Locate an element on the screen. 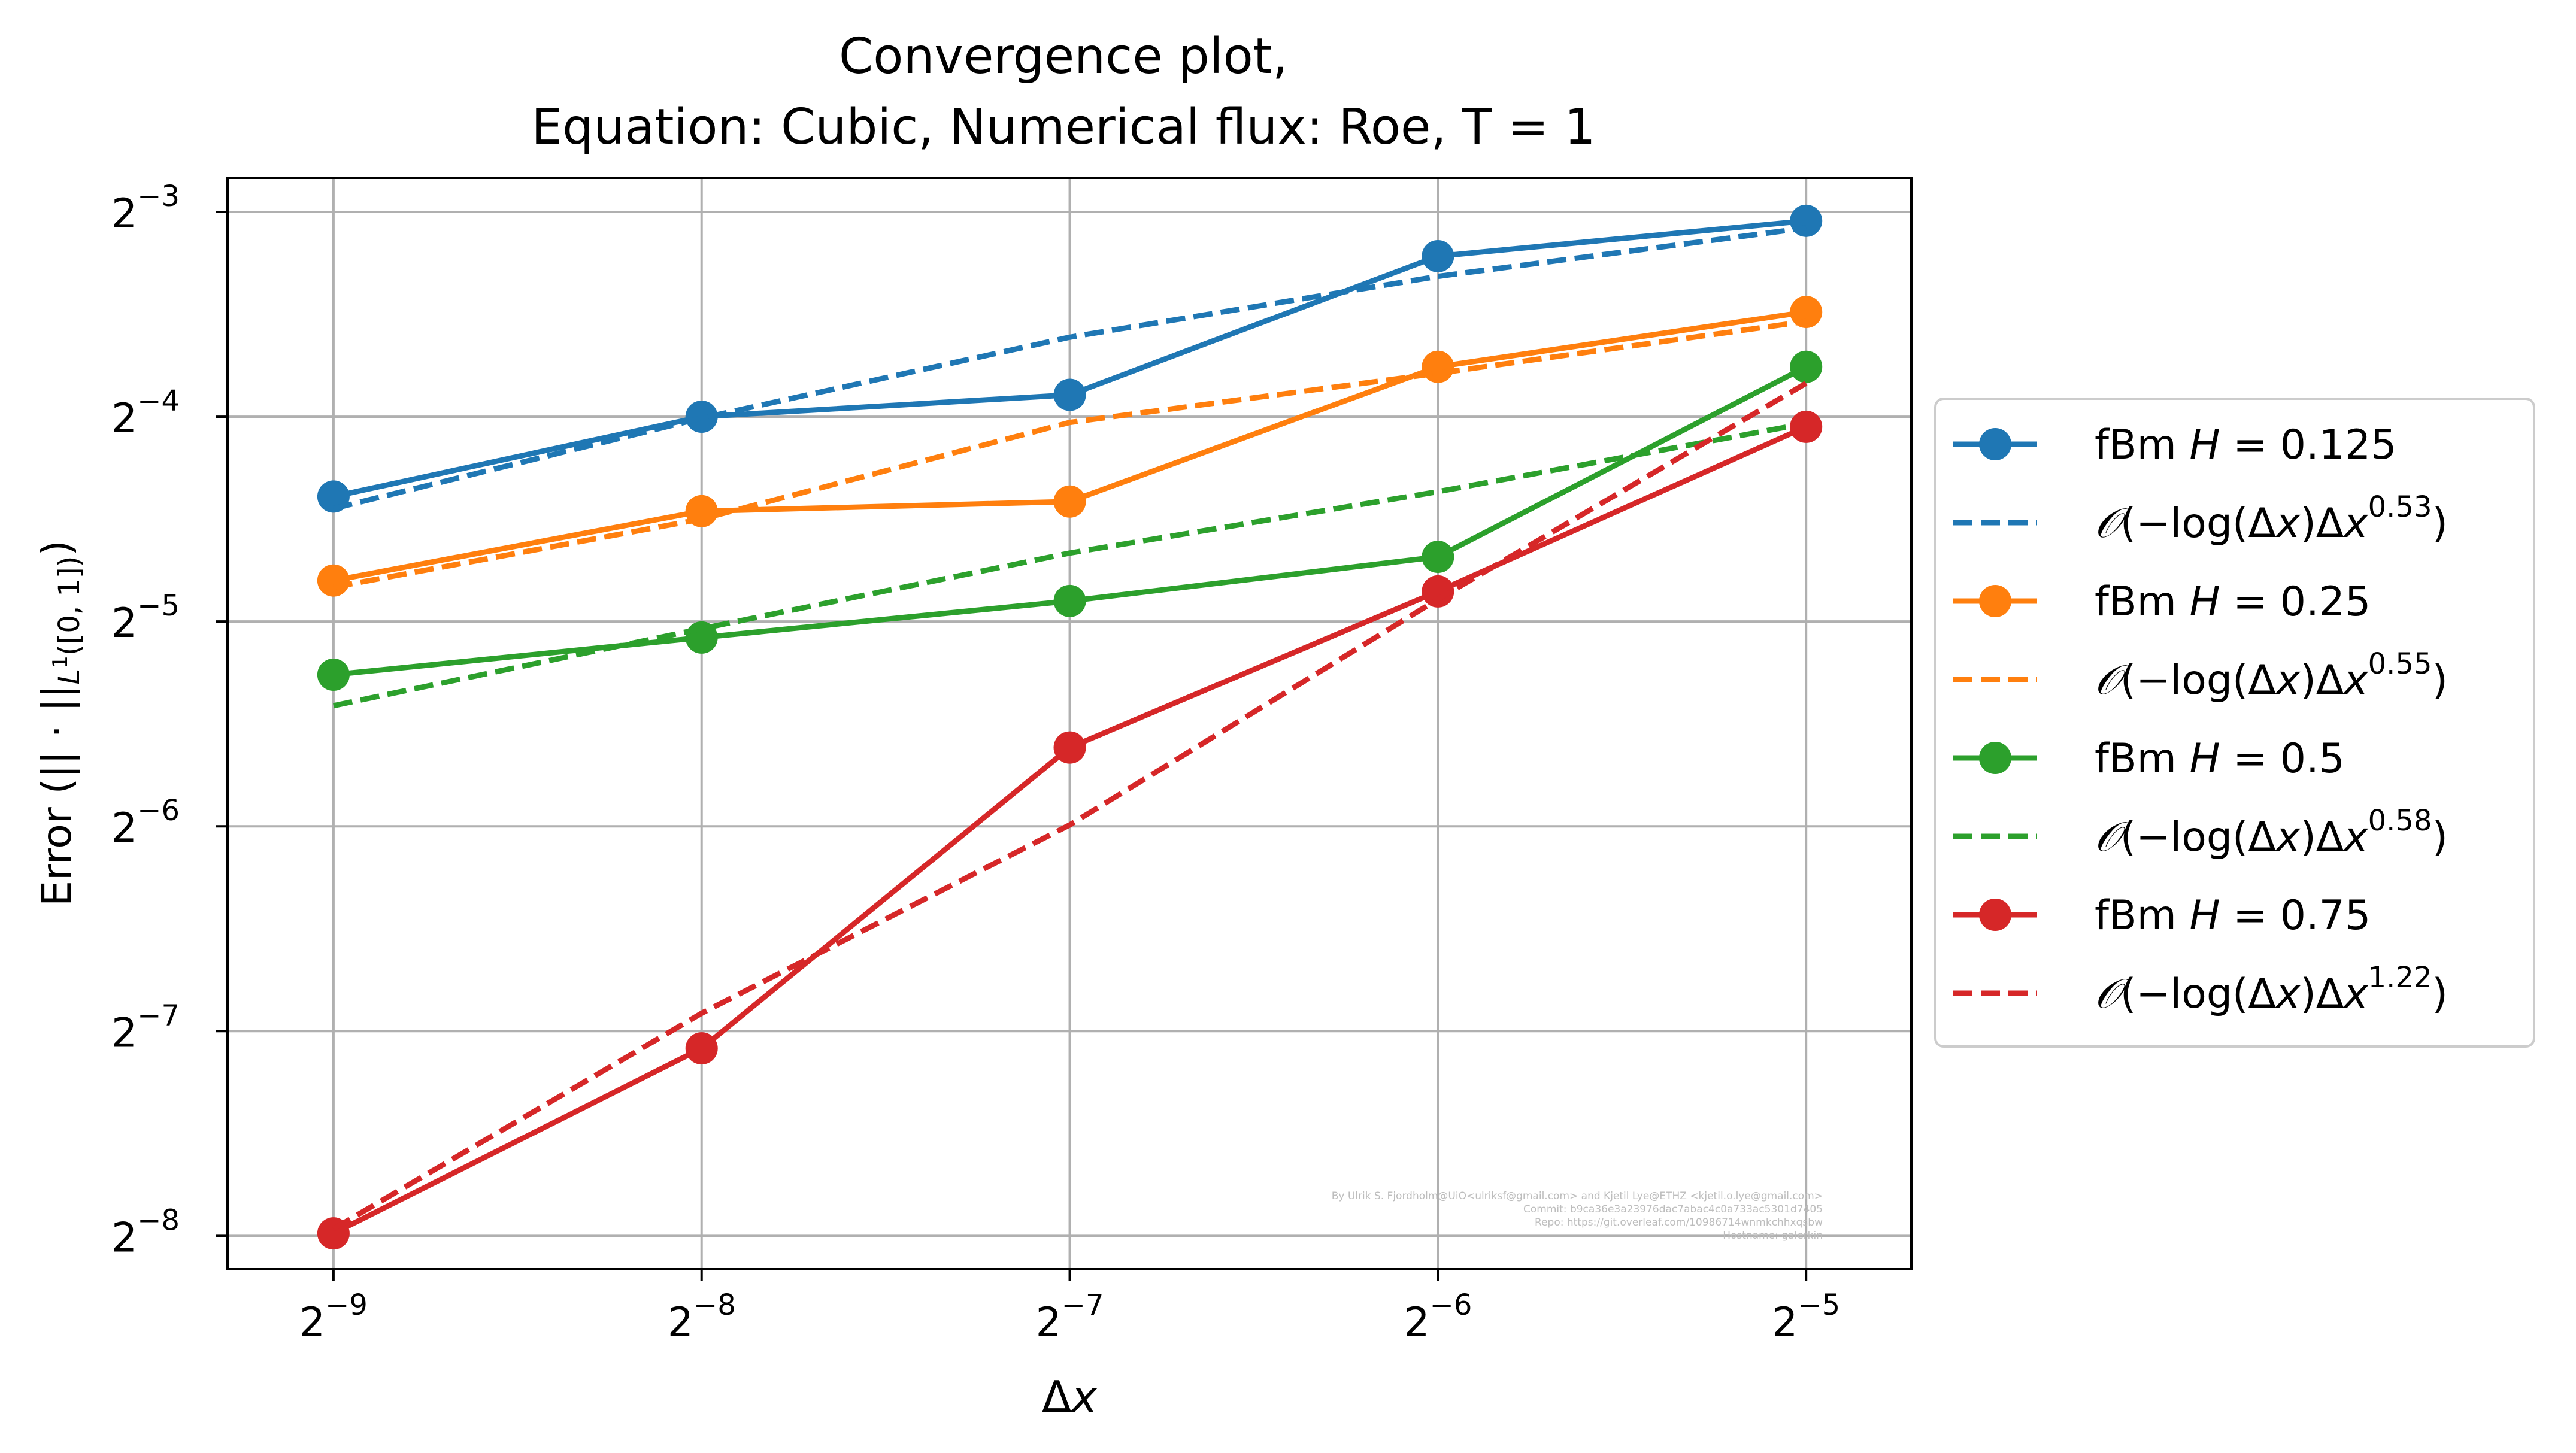 This screenshot has height=1453, width=2576. legend-label: 𝒪(−log(Δx)Δx0.53) is located at coordinates (2271, 518).